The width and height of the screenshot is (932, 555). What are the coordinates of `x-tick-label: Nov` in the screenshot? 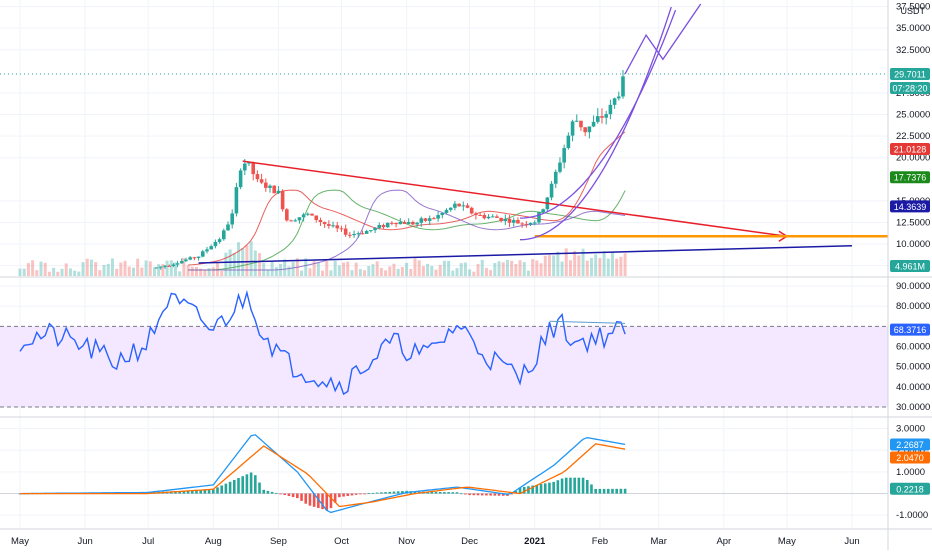 It's located at (406, 541).